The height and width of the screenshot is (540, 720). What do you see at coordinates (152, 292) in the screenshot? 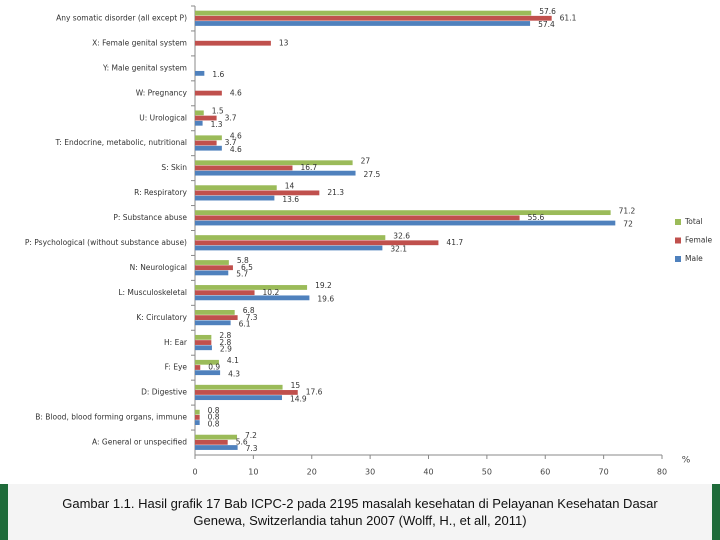
I see `y-tick-label: L: Musculoskeletal` at bounding box center [152, 292].